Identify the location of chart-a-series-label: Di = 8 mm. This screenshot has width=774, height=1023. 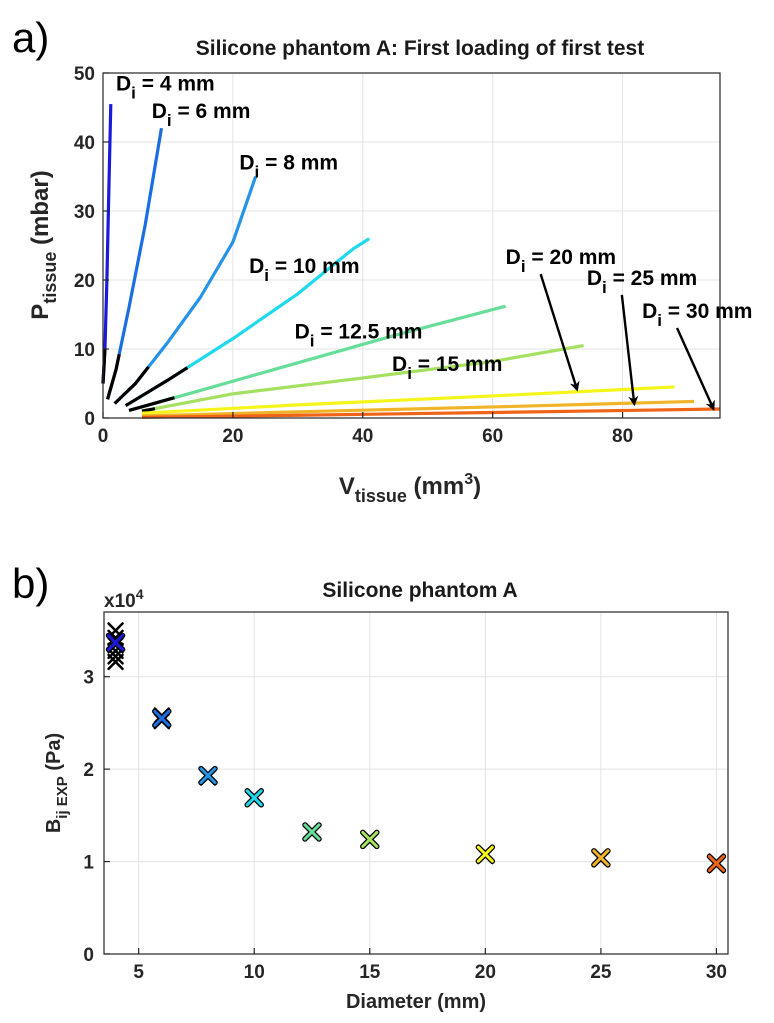
(288, 167).